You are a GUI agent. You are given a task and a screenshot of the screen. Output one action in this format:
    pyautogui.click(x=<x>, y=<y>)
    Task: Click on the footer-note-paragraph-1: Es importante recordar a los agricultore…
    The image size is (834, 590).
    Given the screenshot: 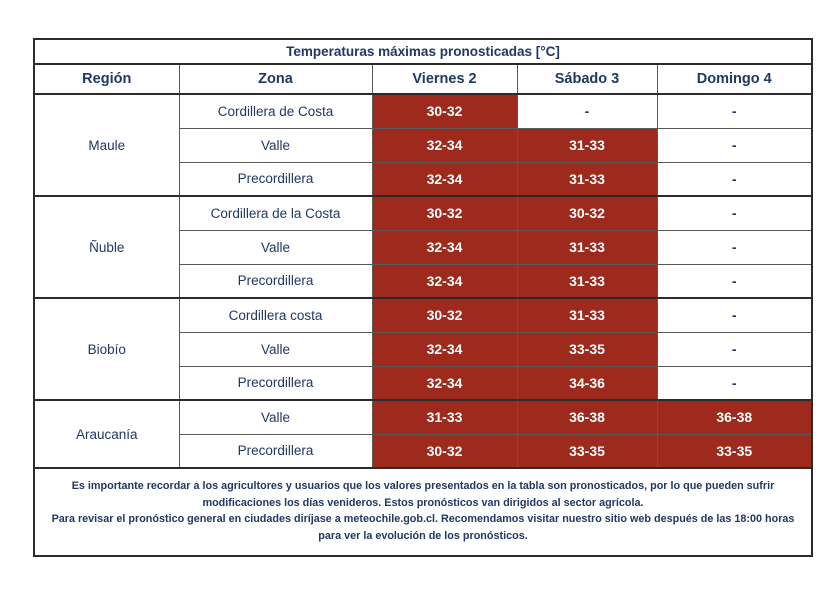 What is the action you would take?
    pyautogui.click(x=423, y=494)
    